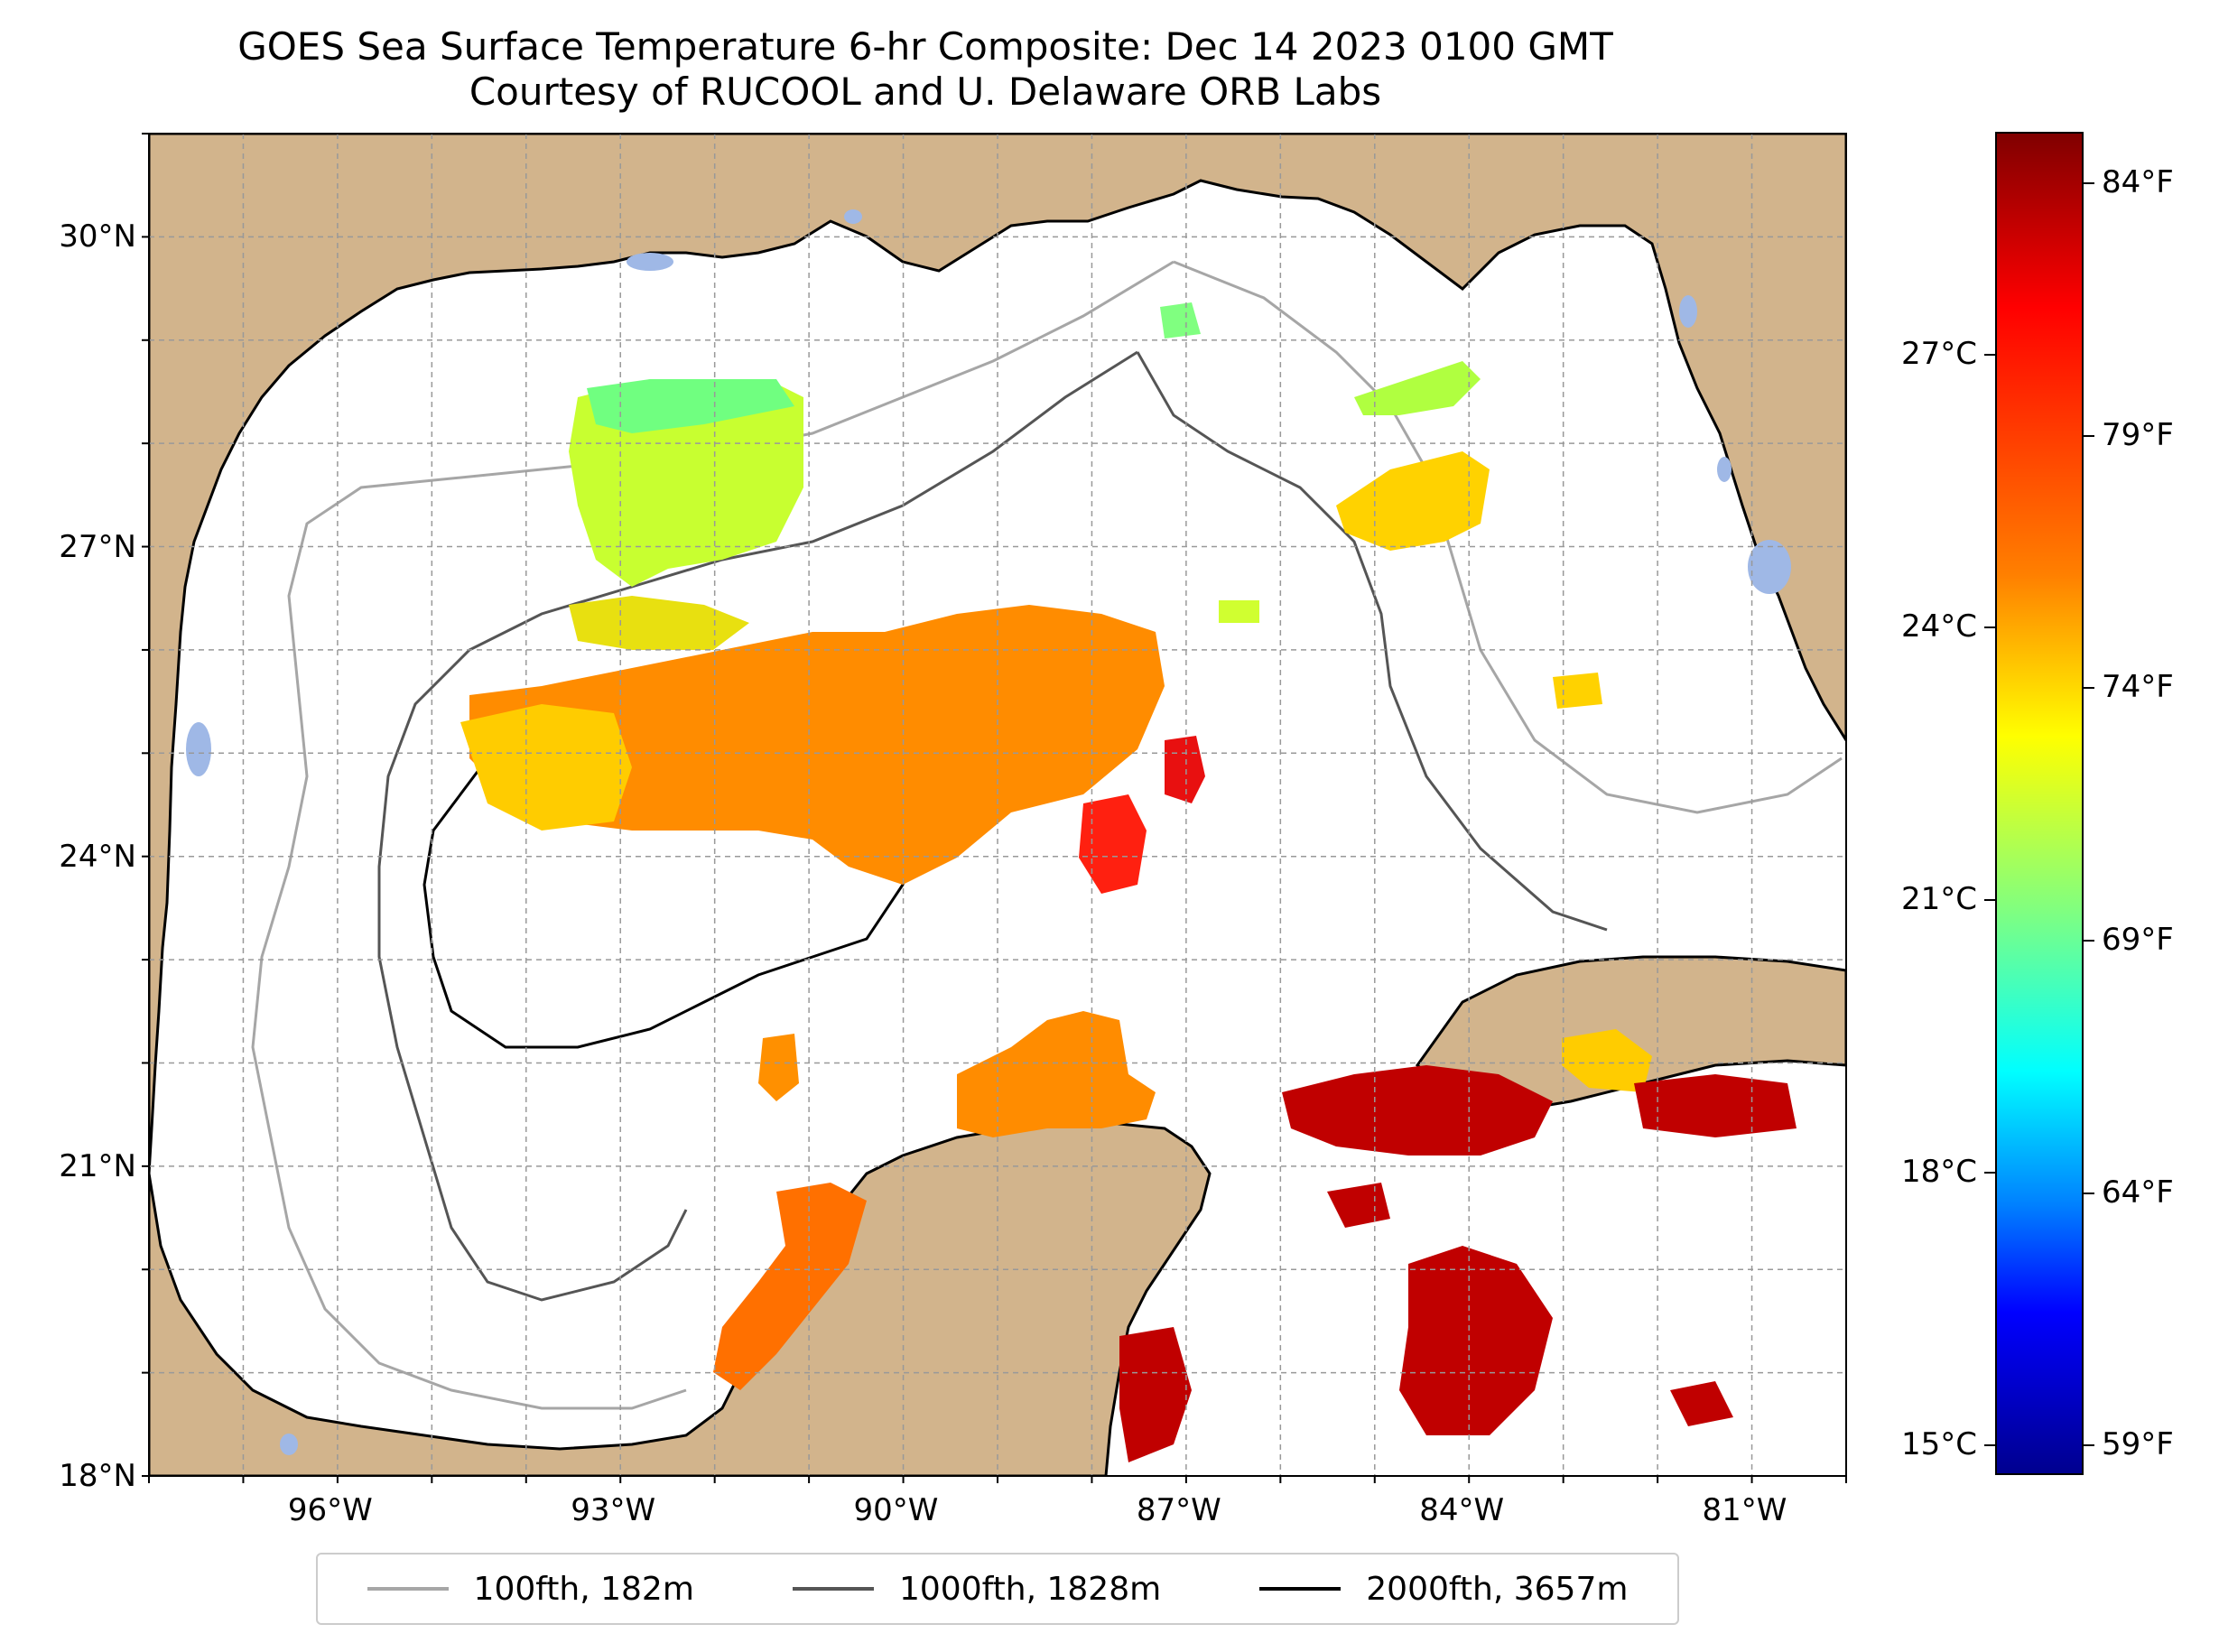  Describe the element at coordinates (1938, 354) in the screenshot. I see `colorbar-label-c: 27°C` at that location.